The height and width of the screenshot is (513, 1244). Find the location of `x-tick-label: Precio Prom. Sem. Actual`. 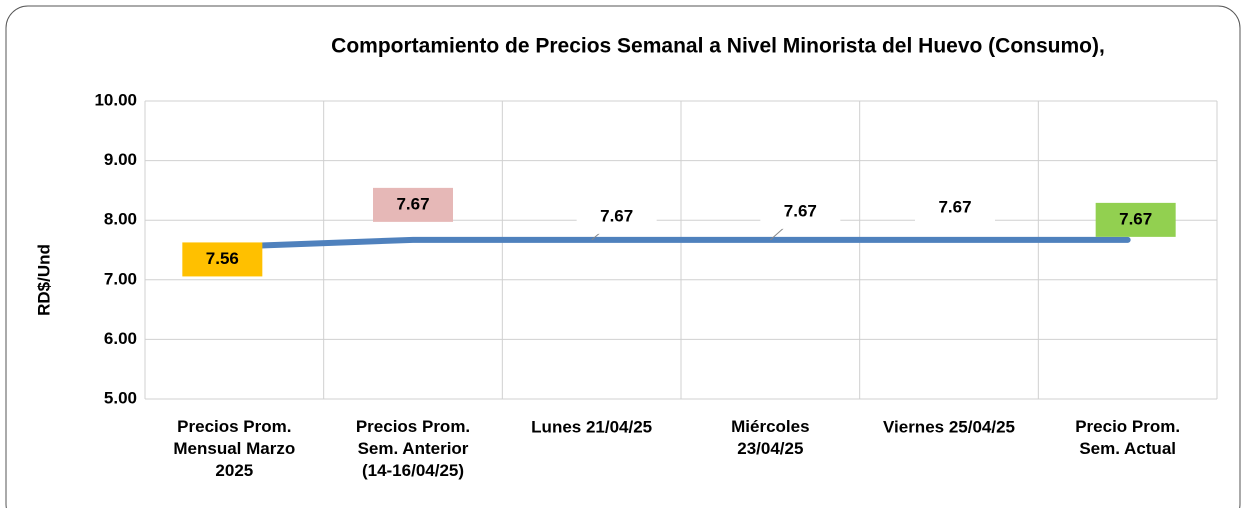

x-tick-label: Precio Prom. Sem. Actual is located at coordinates (1127, 437).